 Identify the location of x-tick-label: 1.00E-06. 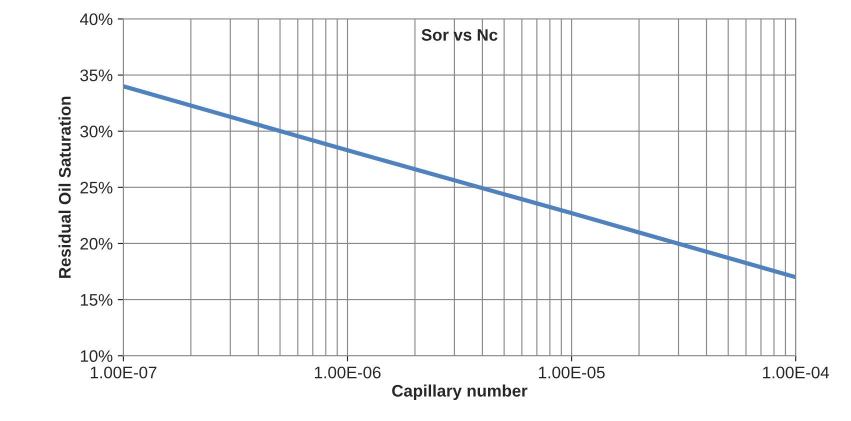
(347, 372).